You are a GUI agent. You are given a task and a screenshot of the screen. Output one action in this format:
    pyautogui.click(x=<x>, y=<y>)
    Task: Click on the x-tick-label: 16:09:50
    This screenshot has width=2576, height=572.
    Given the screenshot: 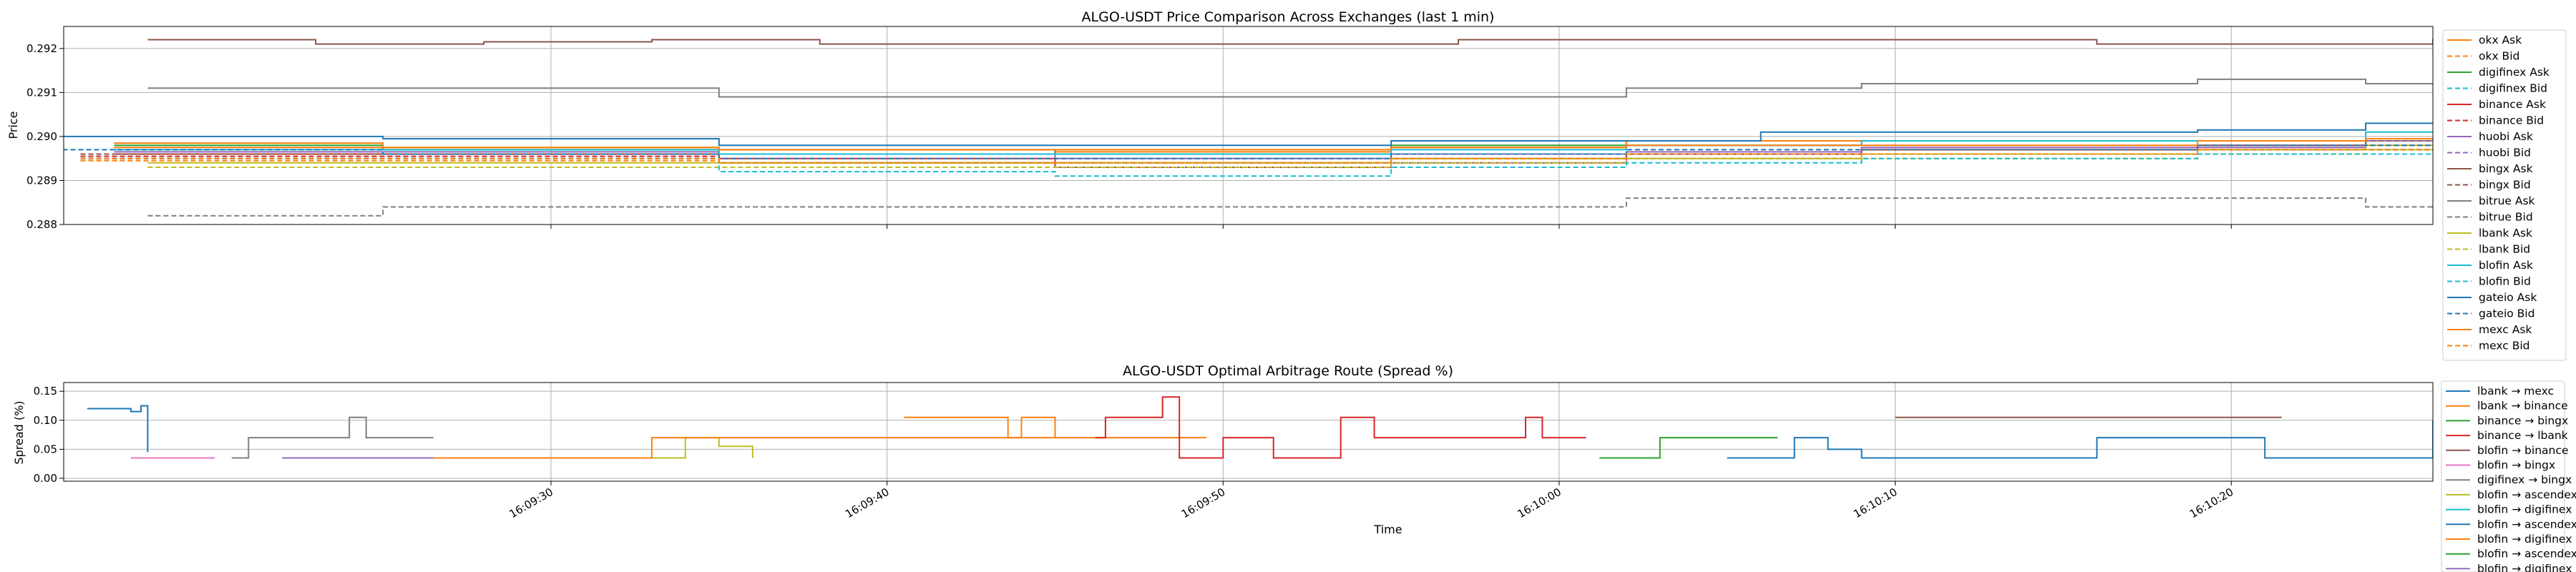 What is the action you would take?
    pyautogui.click(x=1203, y=503)
    